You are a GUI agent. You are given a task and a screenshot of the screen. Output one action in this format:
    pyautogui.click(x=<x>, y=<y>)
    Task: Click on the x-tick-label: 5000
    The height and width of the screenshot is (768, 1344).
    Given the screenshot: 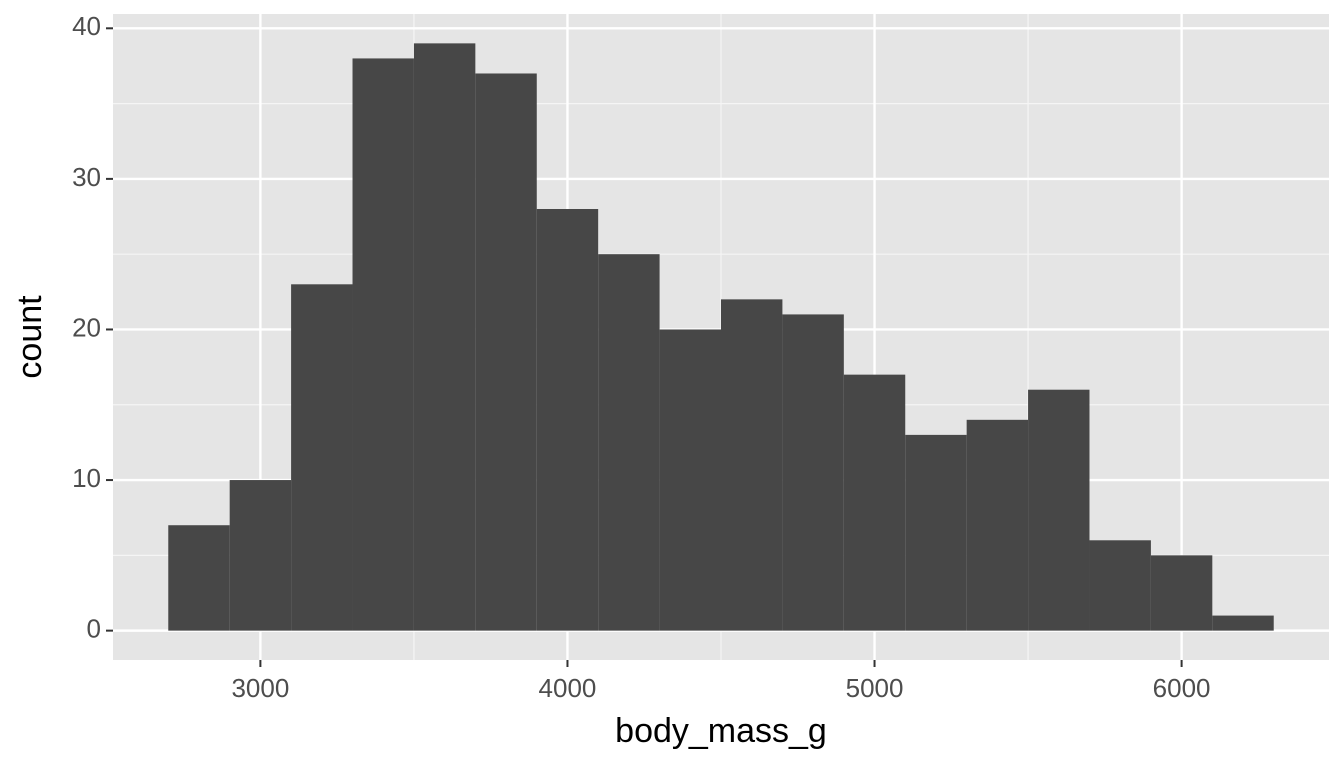 What is the action you would take?
    pyautogui.click(x=875, y=688)
    